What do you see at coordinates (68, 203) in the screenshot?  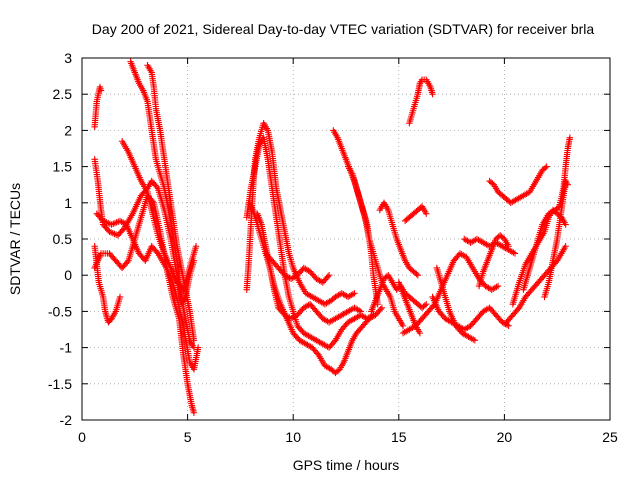 I see `y-tick-label: 1` at bounding box center [68, 203].